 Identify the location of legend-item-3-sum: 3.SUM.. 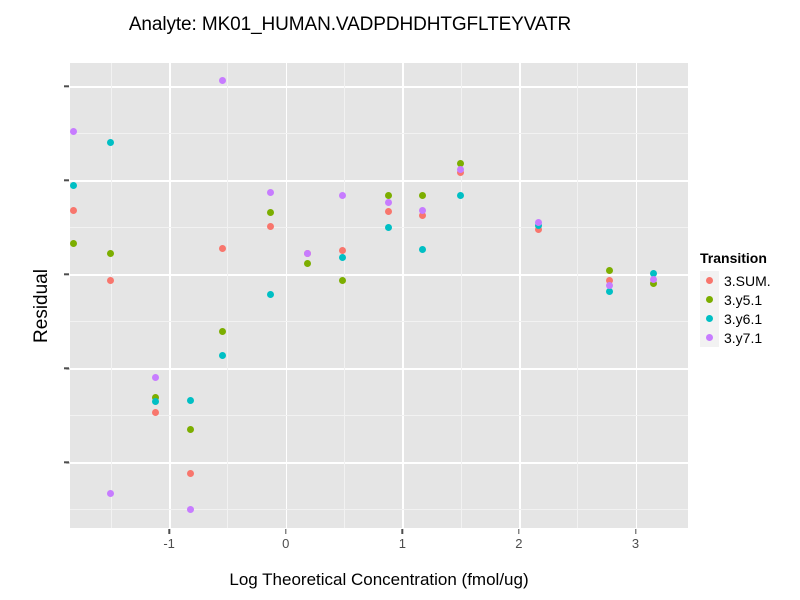
(750, 280).